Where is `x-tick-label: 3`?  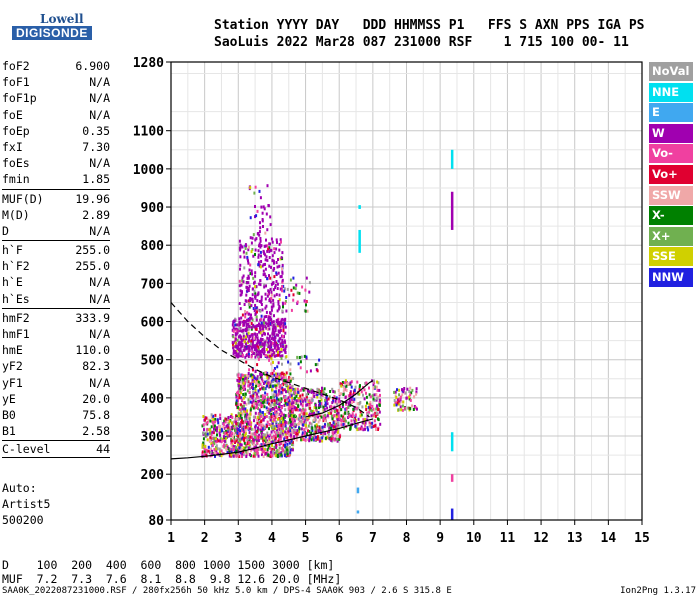
x-tick-label: 3 is located at coordinates (238, 538).